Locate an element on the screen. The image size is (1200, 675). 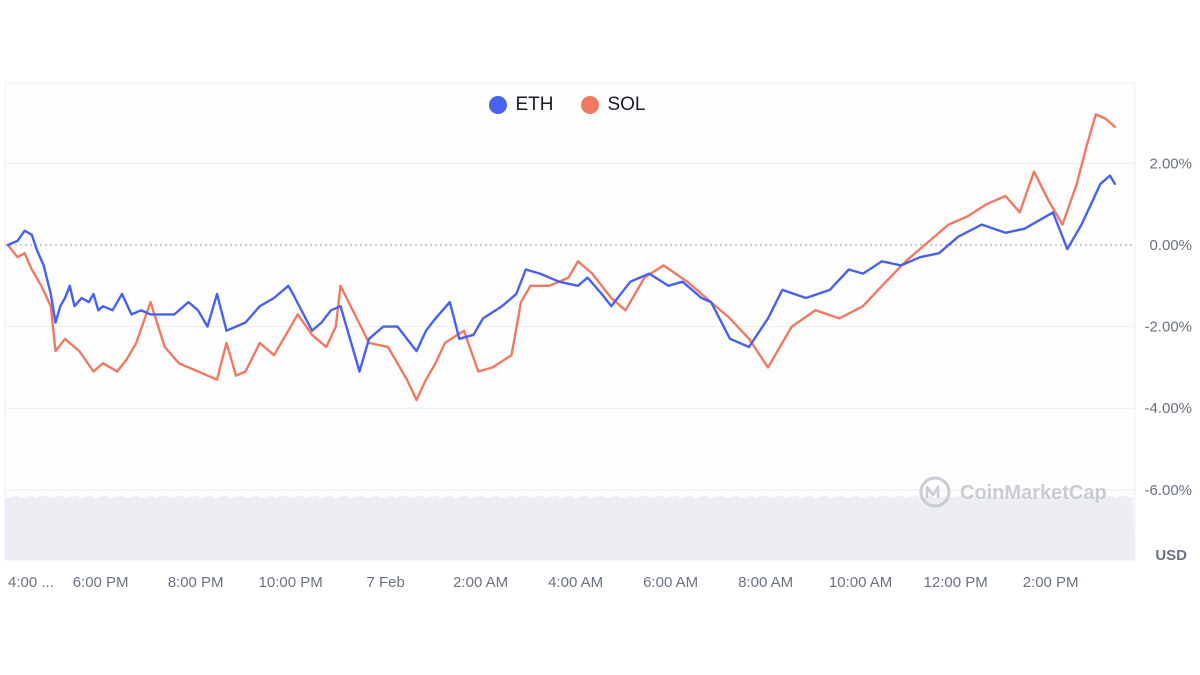
watermark: CoinMarketCap is located at coordinates (1013, 492).